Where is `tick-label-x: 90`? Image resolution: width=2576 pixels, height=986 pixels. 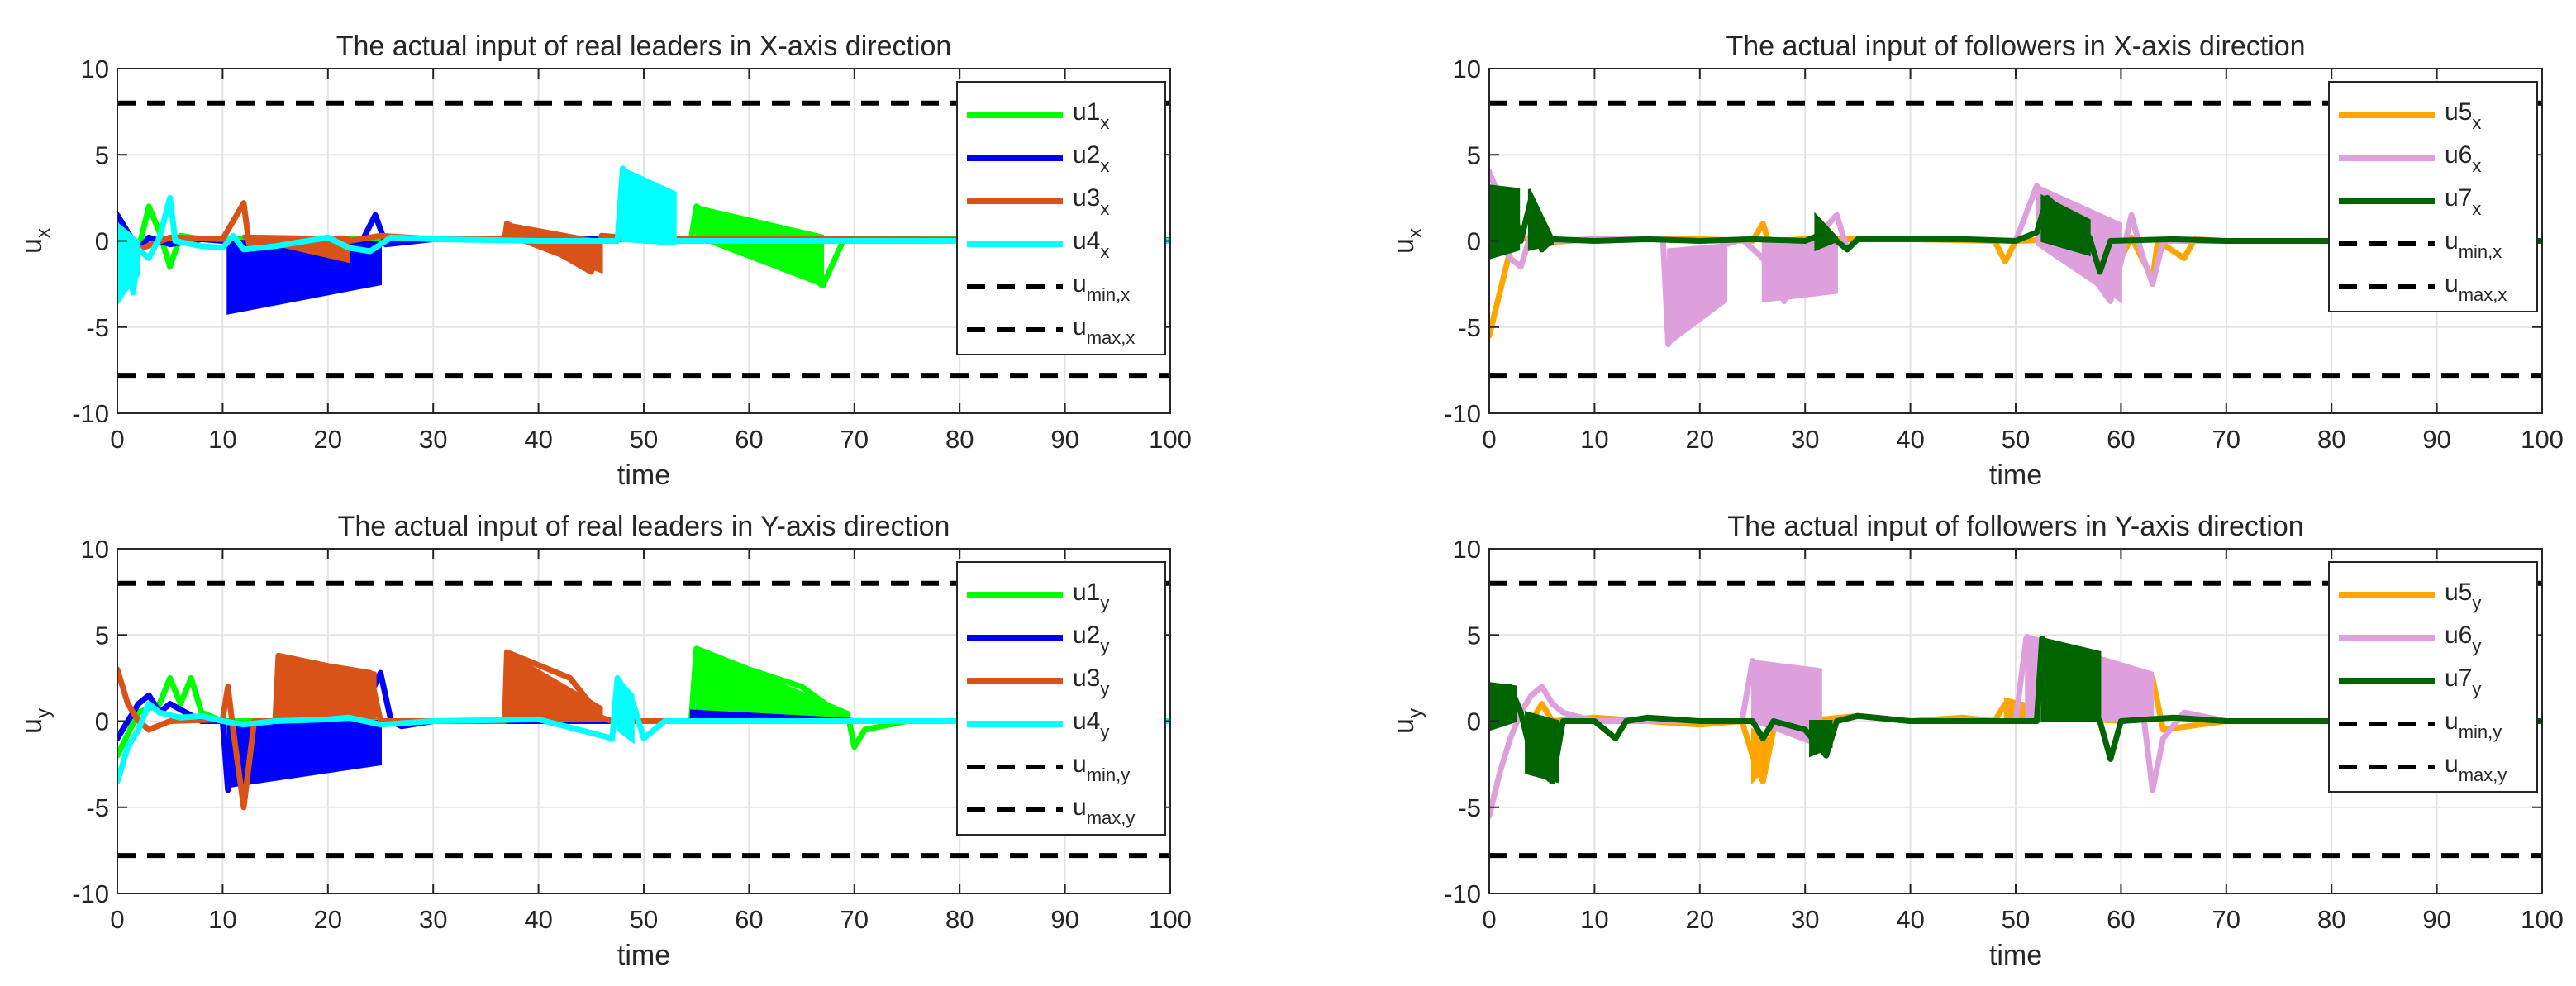
tick-label-x: 90 is located at coordinates (1064, 920).